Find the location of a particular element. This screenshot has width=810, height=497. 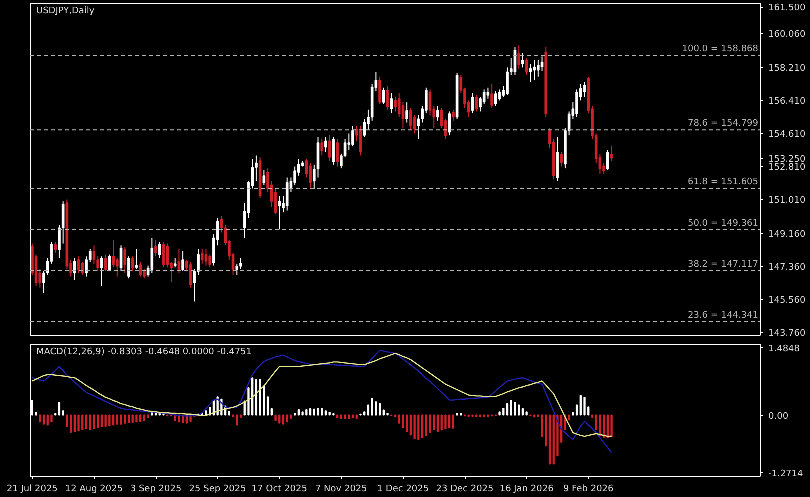

x-tick-label: 1 Dec 2025 is located at coordinates (403, 489).